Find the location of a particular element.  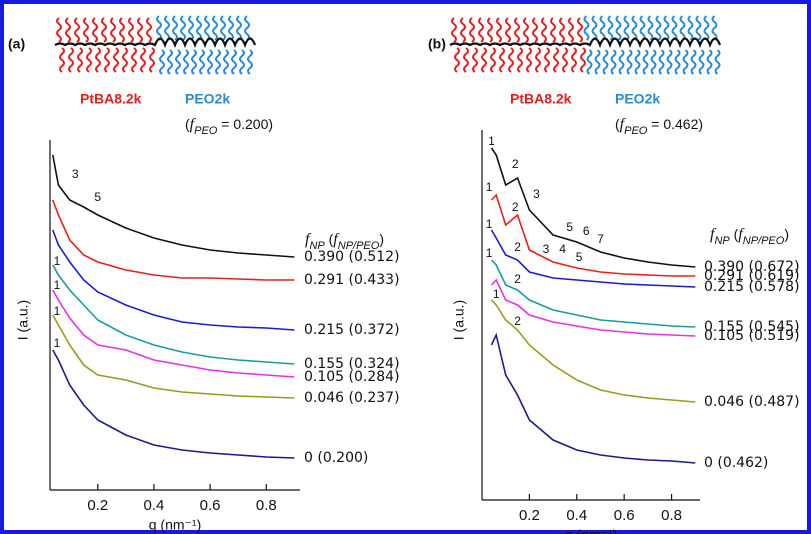

series-name: 0.155 (0.324) is located at coordinates (352, 364).